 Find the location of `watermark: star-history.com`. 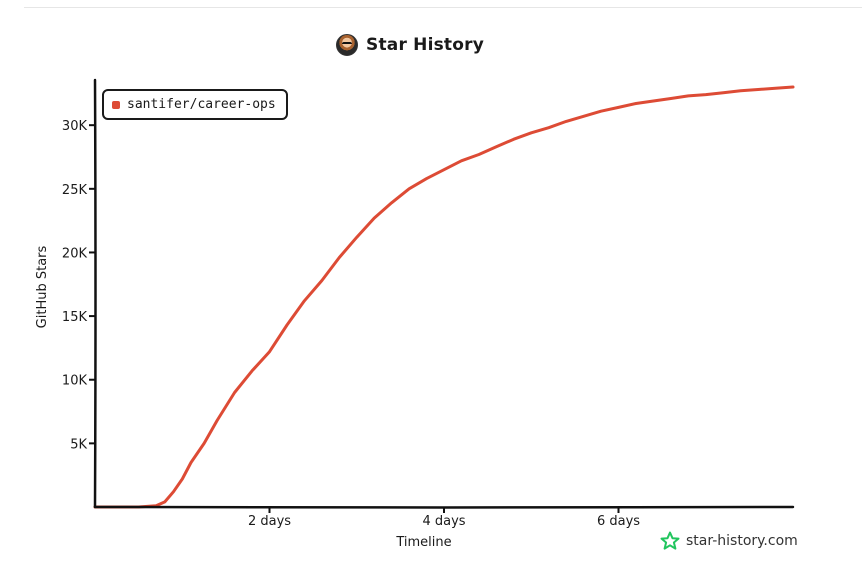

watermark: star-history.com is located at coordinates (729, 541).